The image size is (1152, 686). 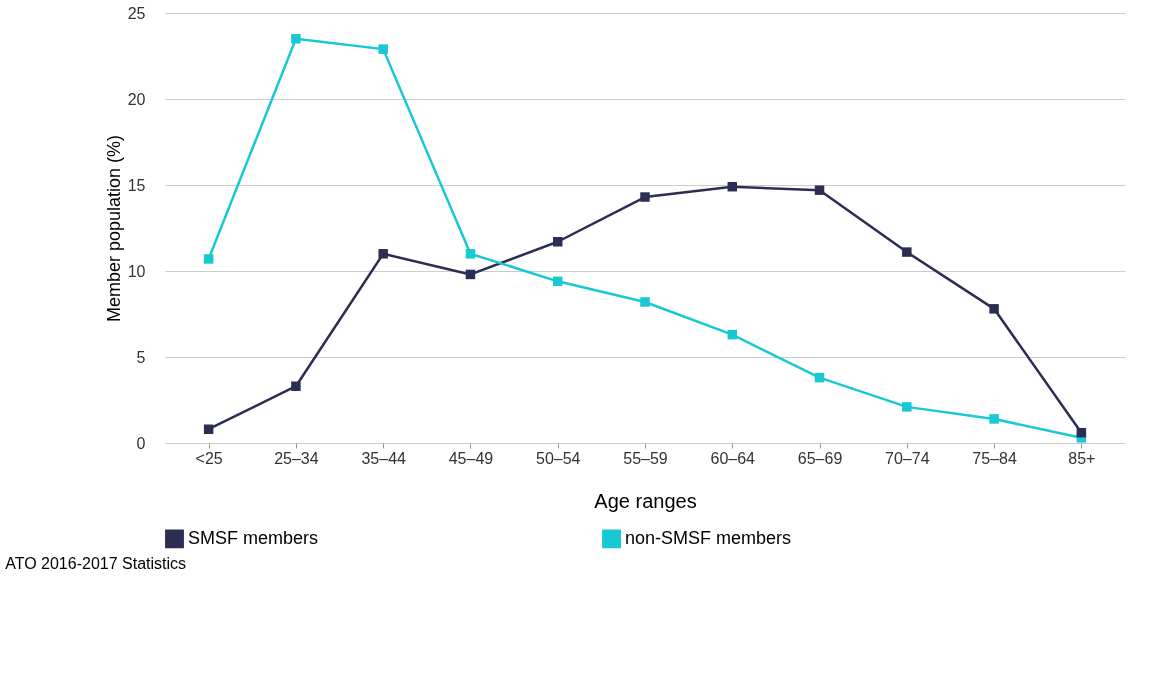 What do you see at coordinates (141, 357) in the screenshot?
I see `y-tick-label: 5` at bounding box center [141, 357].